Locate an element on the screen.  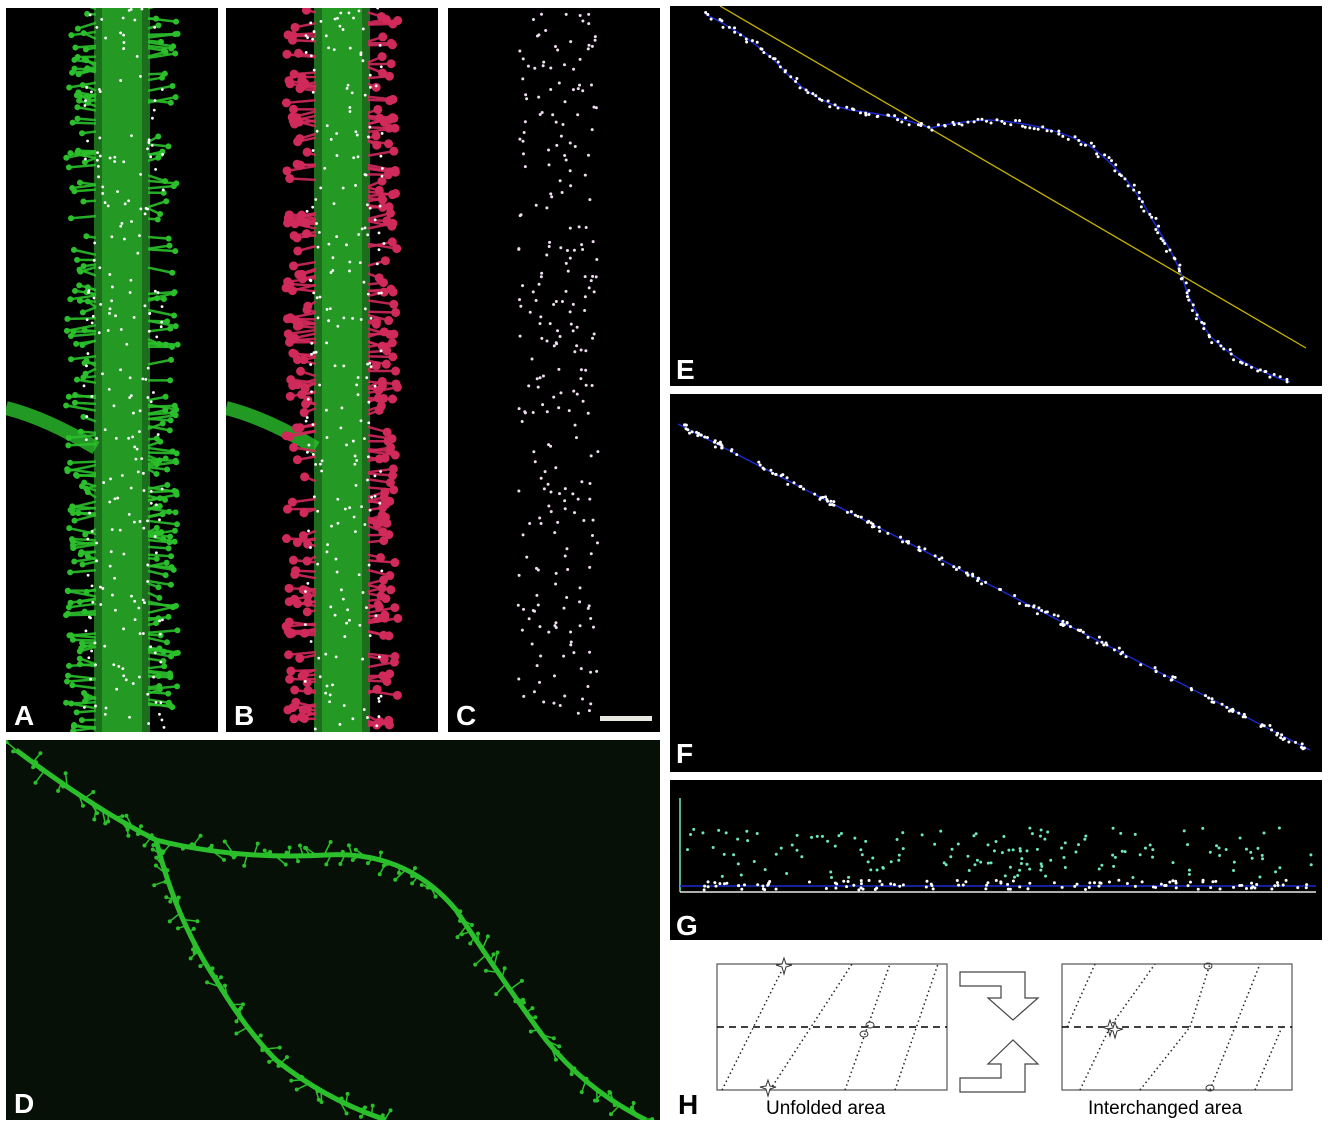
star-icon is located at coordinates (776, 1027).